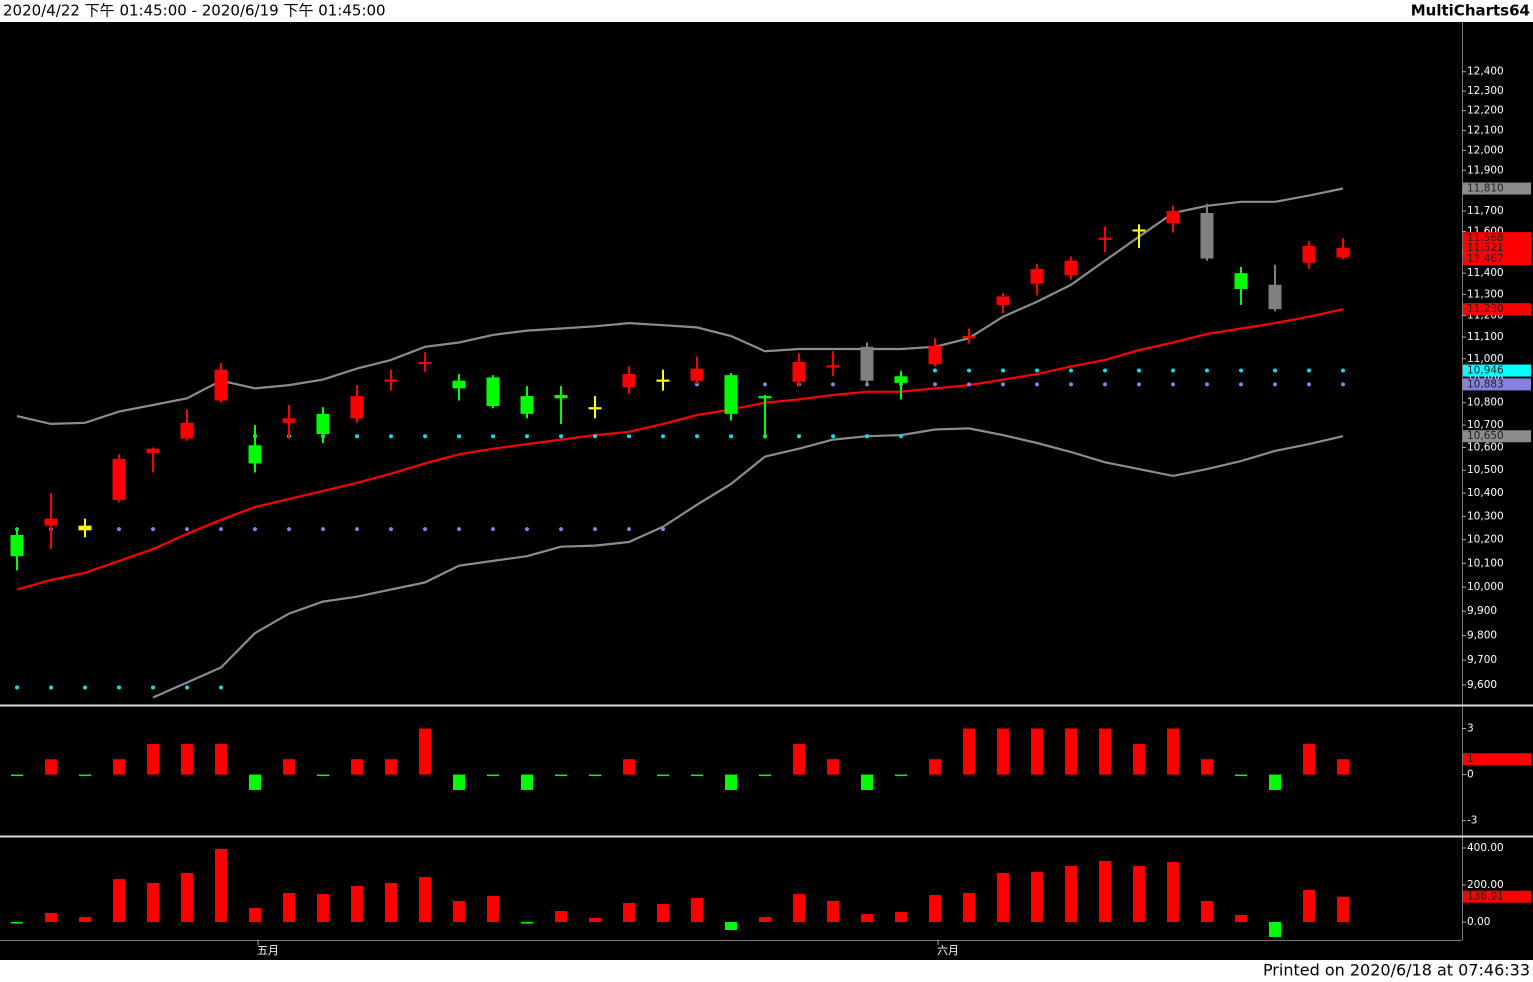 This screenshot has width=1533, height=982. What do you see at coordinates (1485, 170) in the screenshot?
I see `y-tick-label: 11,900` at bounding box center [1485, 170].